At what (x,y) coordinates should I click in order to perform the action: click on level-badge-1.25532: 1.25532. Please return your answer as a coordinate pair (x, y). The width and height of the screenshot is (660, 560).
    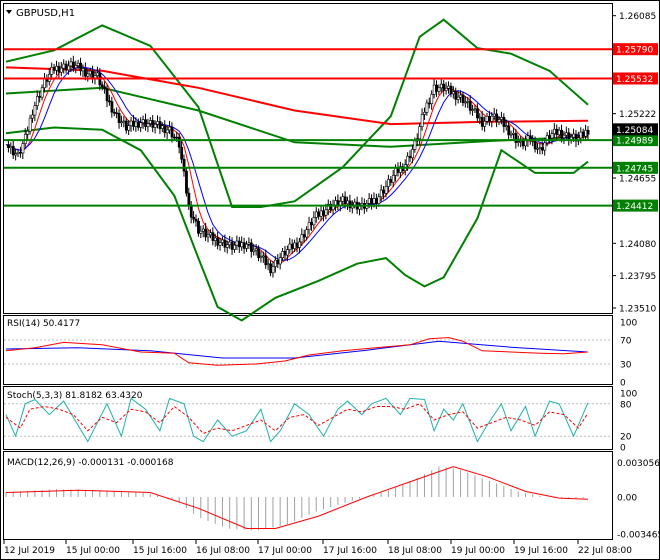
    Looking at the image, I should click on (634, 80).